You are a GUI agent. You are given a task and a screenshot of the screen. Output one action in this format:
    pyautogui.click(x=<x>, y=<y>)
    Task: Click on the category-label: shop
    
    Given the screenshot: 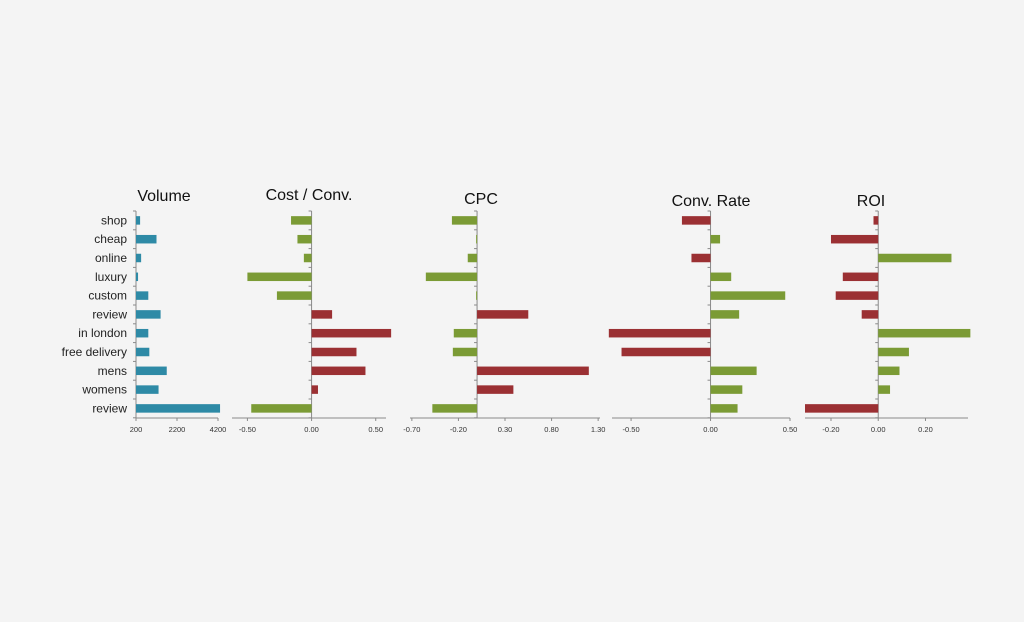 What is the action you would take?
    pyautogui.click(x=114, y=220)
    